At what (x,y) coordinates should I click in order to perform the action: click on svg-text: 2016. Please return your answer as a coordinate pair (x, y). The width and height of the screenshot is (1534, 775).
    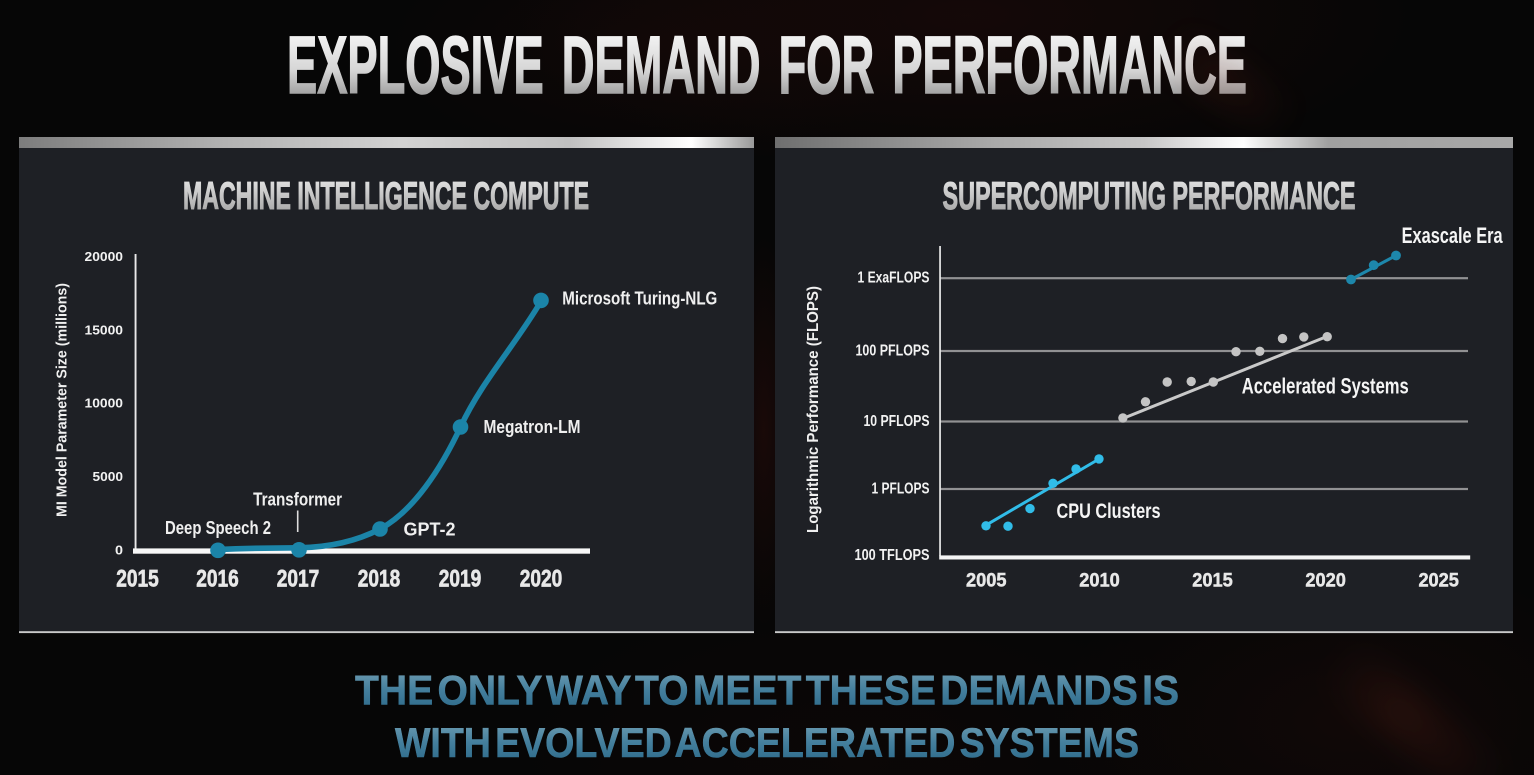
    Looking at the image, I should click on (217, 579).